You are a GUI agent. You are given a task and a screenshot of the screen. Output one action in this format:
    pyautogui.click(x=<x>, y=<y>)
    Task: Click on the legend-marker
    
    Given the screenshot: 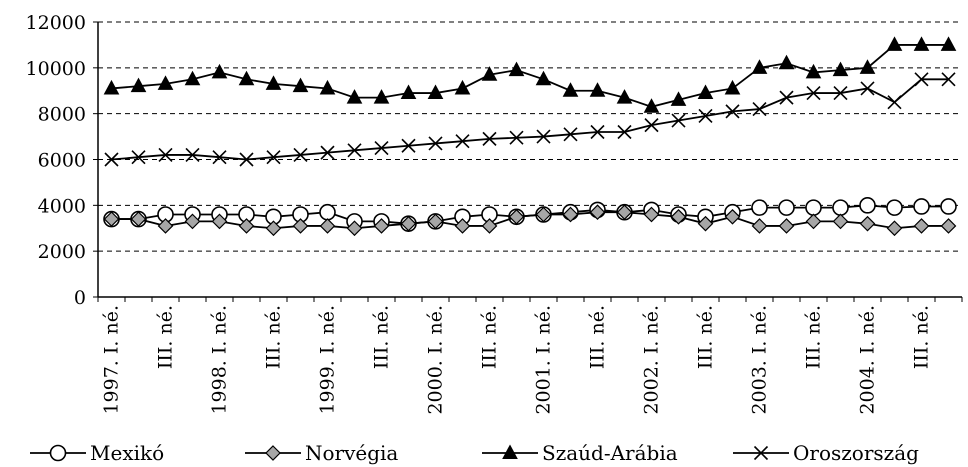 What is the action you would take?
    pyautogui.click(x=273, y=453)
    